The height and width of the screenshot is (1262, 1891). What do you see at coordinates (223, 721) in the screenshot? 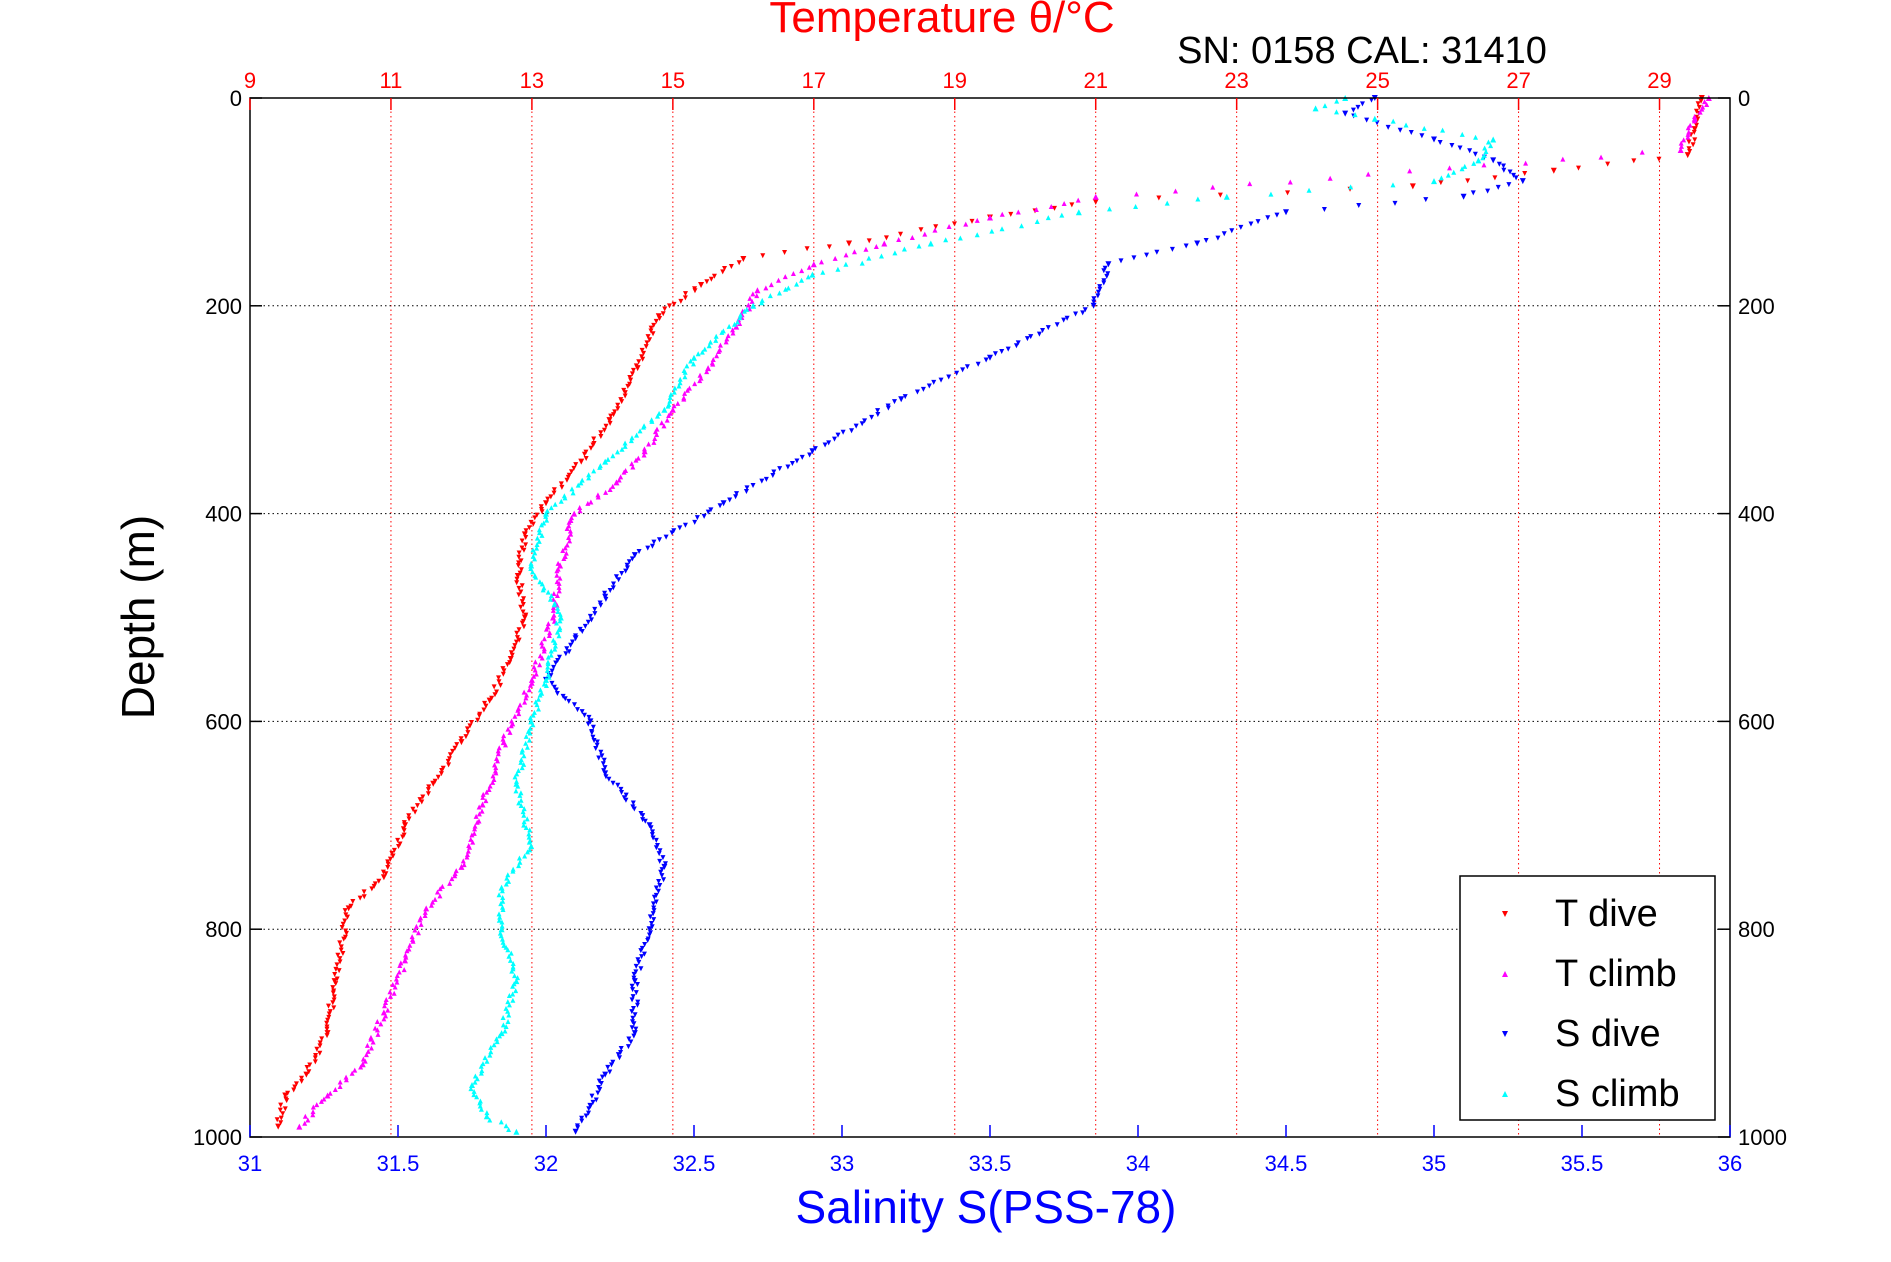
I see `depth-tick-label-left: 600` at bounding box center [223, 721].